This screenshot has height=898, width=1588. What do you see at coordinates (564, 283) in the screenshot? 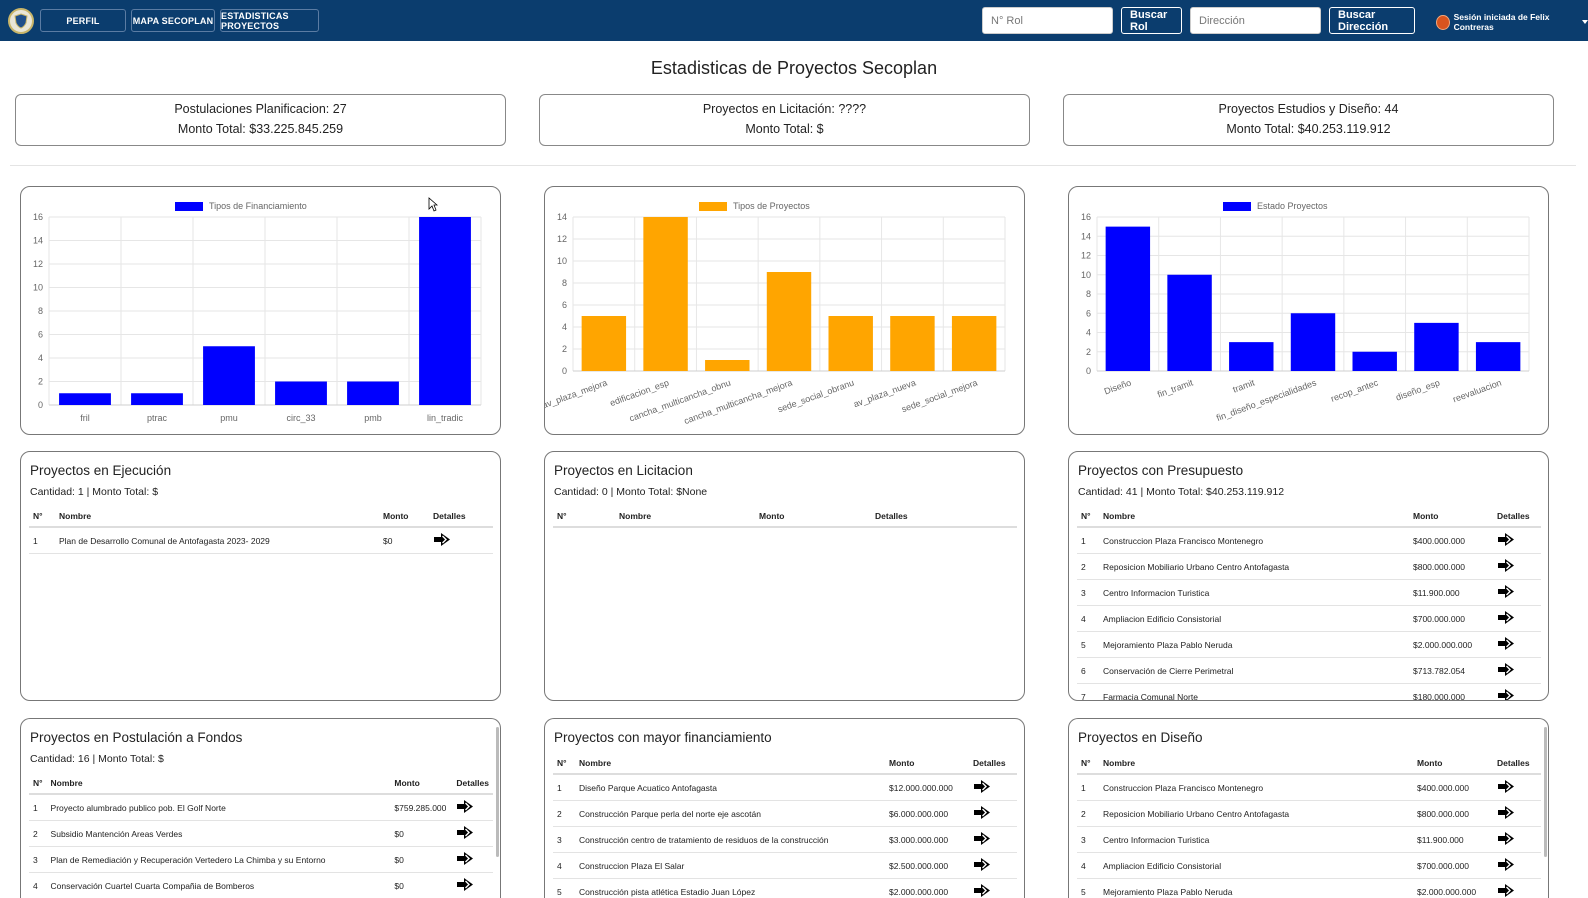
I see `y-tick-label: 8` at bounding box center [564, 283].